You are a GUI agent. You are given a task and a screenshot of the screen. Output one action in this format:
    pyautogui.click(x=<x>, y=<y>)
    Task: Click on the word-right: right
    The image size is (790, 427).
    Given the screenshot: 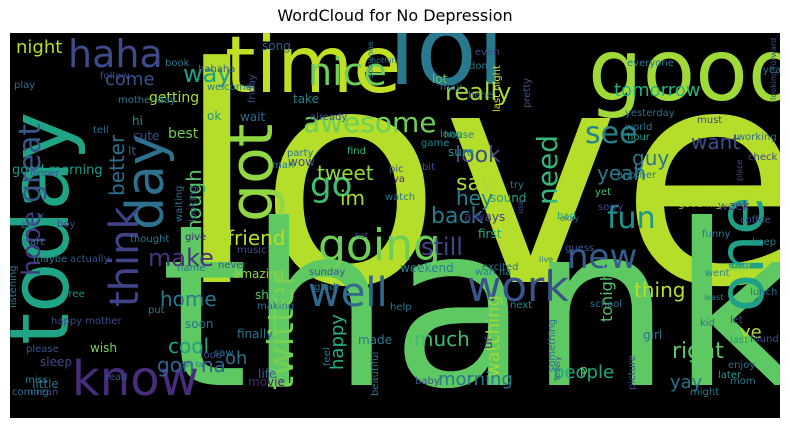 What is the action you would take?
    pyautogui.click(x=698, y=351)
    